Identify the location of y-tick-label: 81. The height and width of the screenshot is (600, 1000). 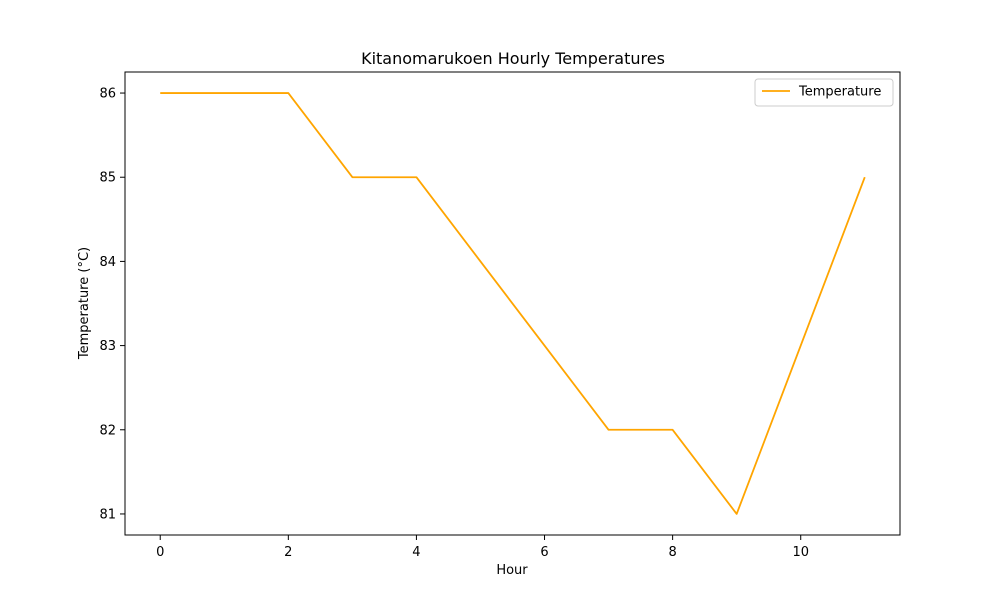
(107, 514).